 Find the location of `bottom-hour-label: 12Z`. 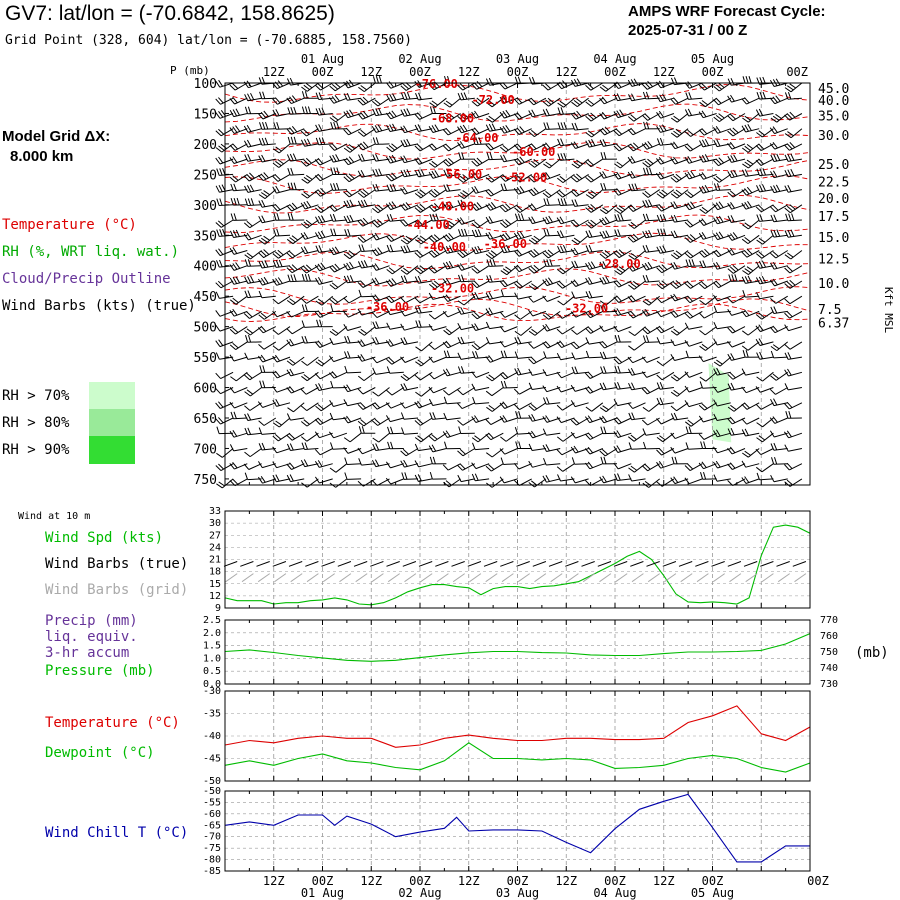

bottom-hour-label: 12Z is located at coordinates (566, 881).